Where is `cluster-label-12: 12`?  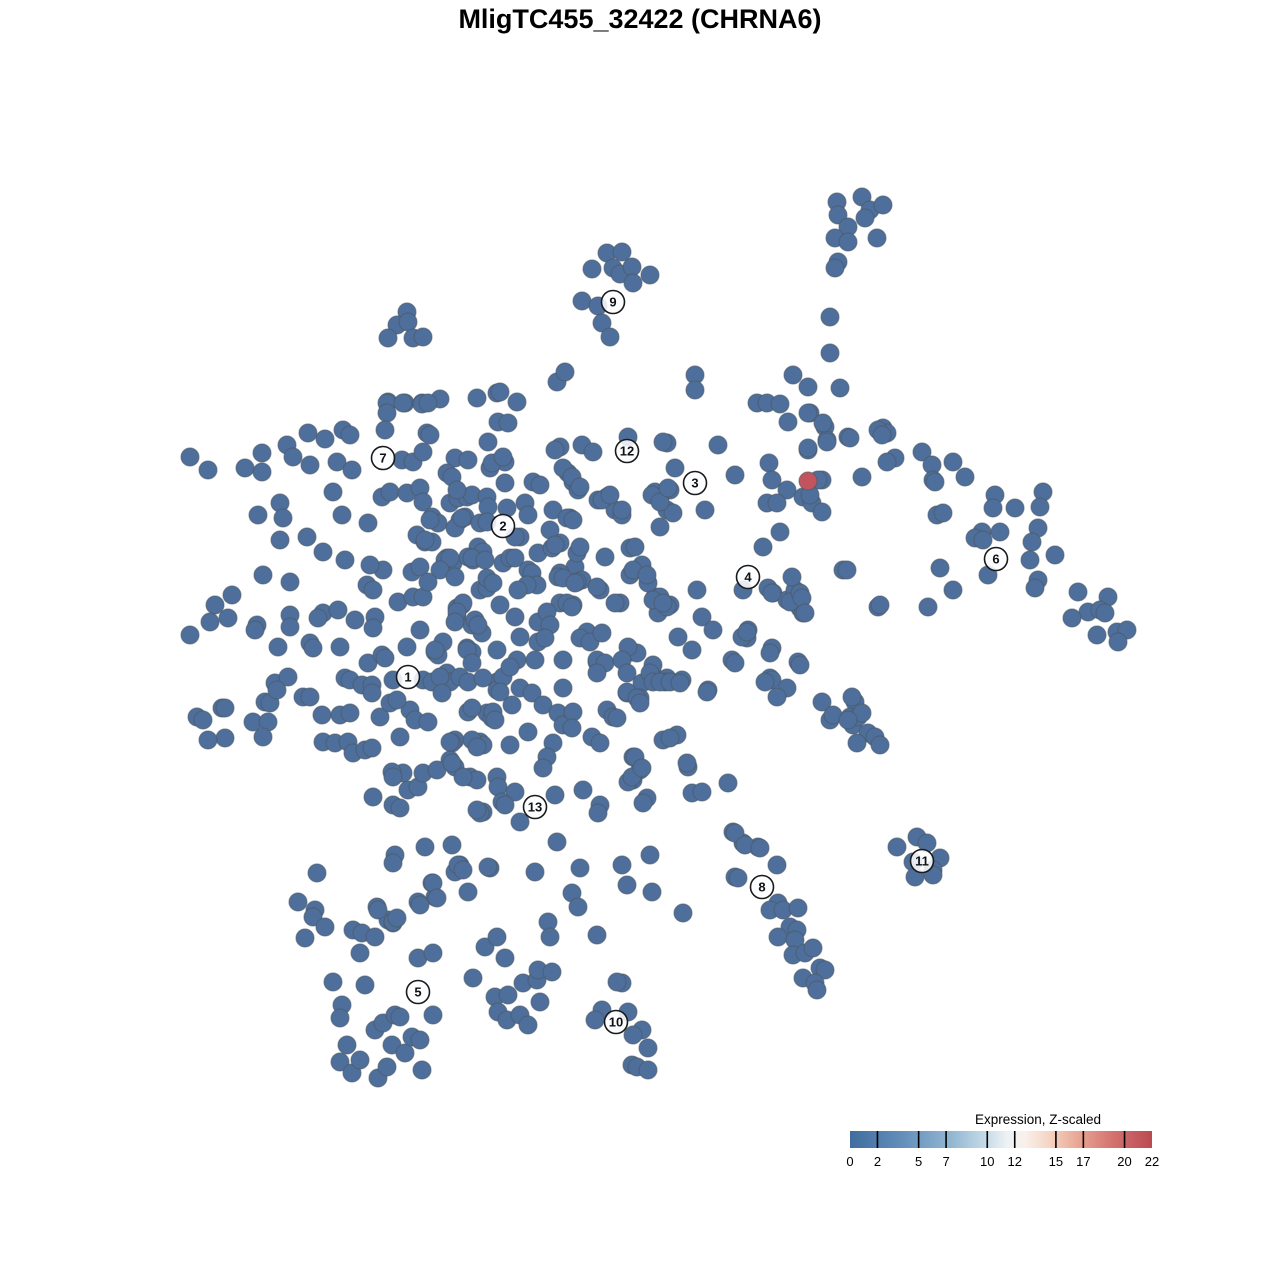 cluster-label-12: 12 is located at coordinates (627, 451).